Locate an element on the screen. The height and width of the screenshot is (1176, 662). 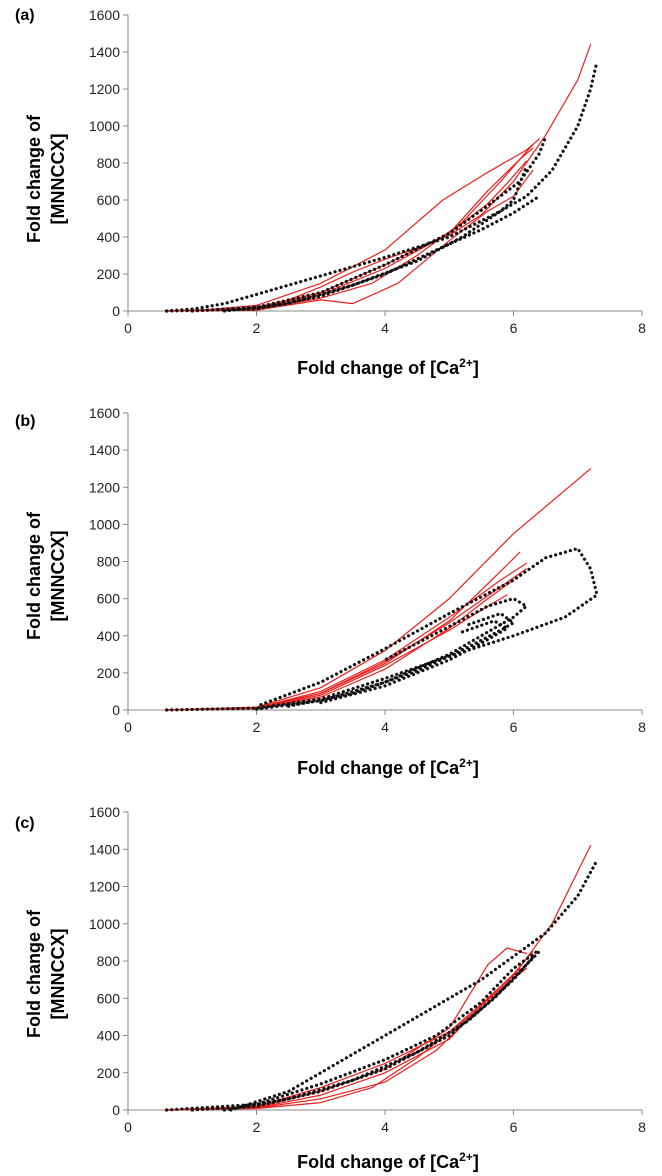
y-tick-label-c: 800 is located at coordinates (109, 961).